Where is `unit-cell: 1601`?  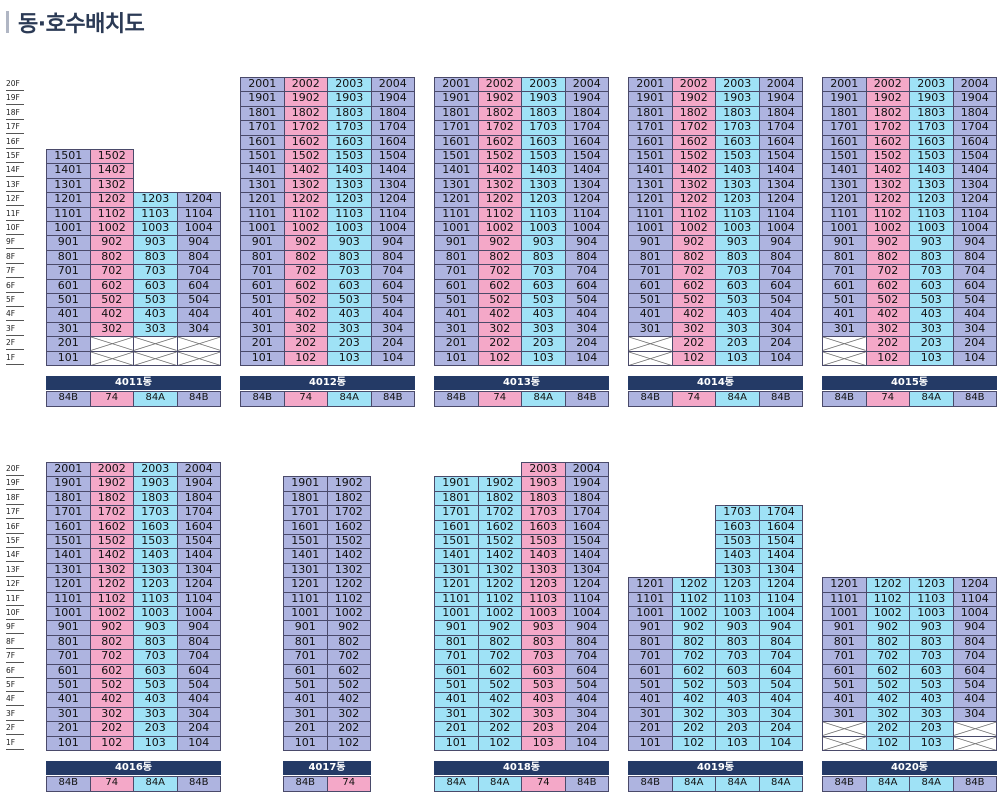
unit-cell: 1601 is located at coordinates (305, 527).